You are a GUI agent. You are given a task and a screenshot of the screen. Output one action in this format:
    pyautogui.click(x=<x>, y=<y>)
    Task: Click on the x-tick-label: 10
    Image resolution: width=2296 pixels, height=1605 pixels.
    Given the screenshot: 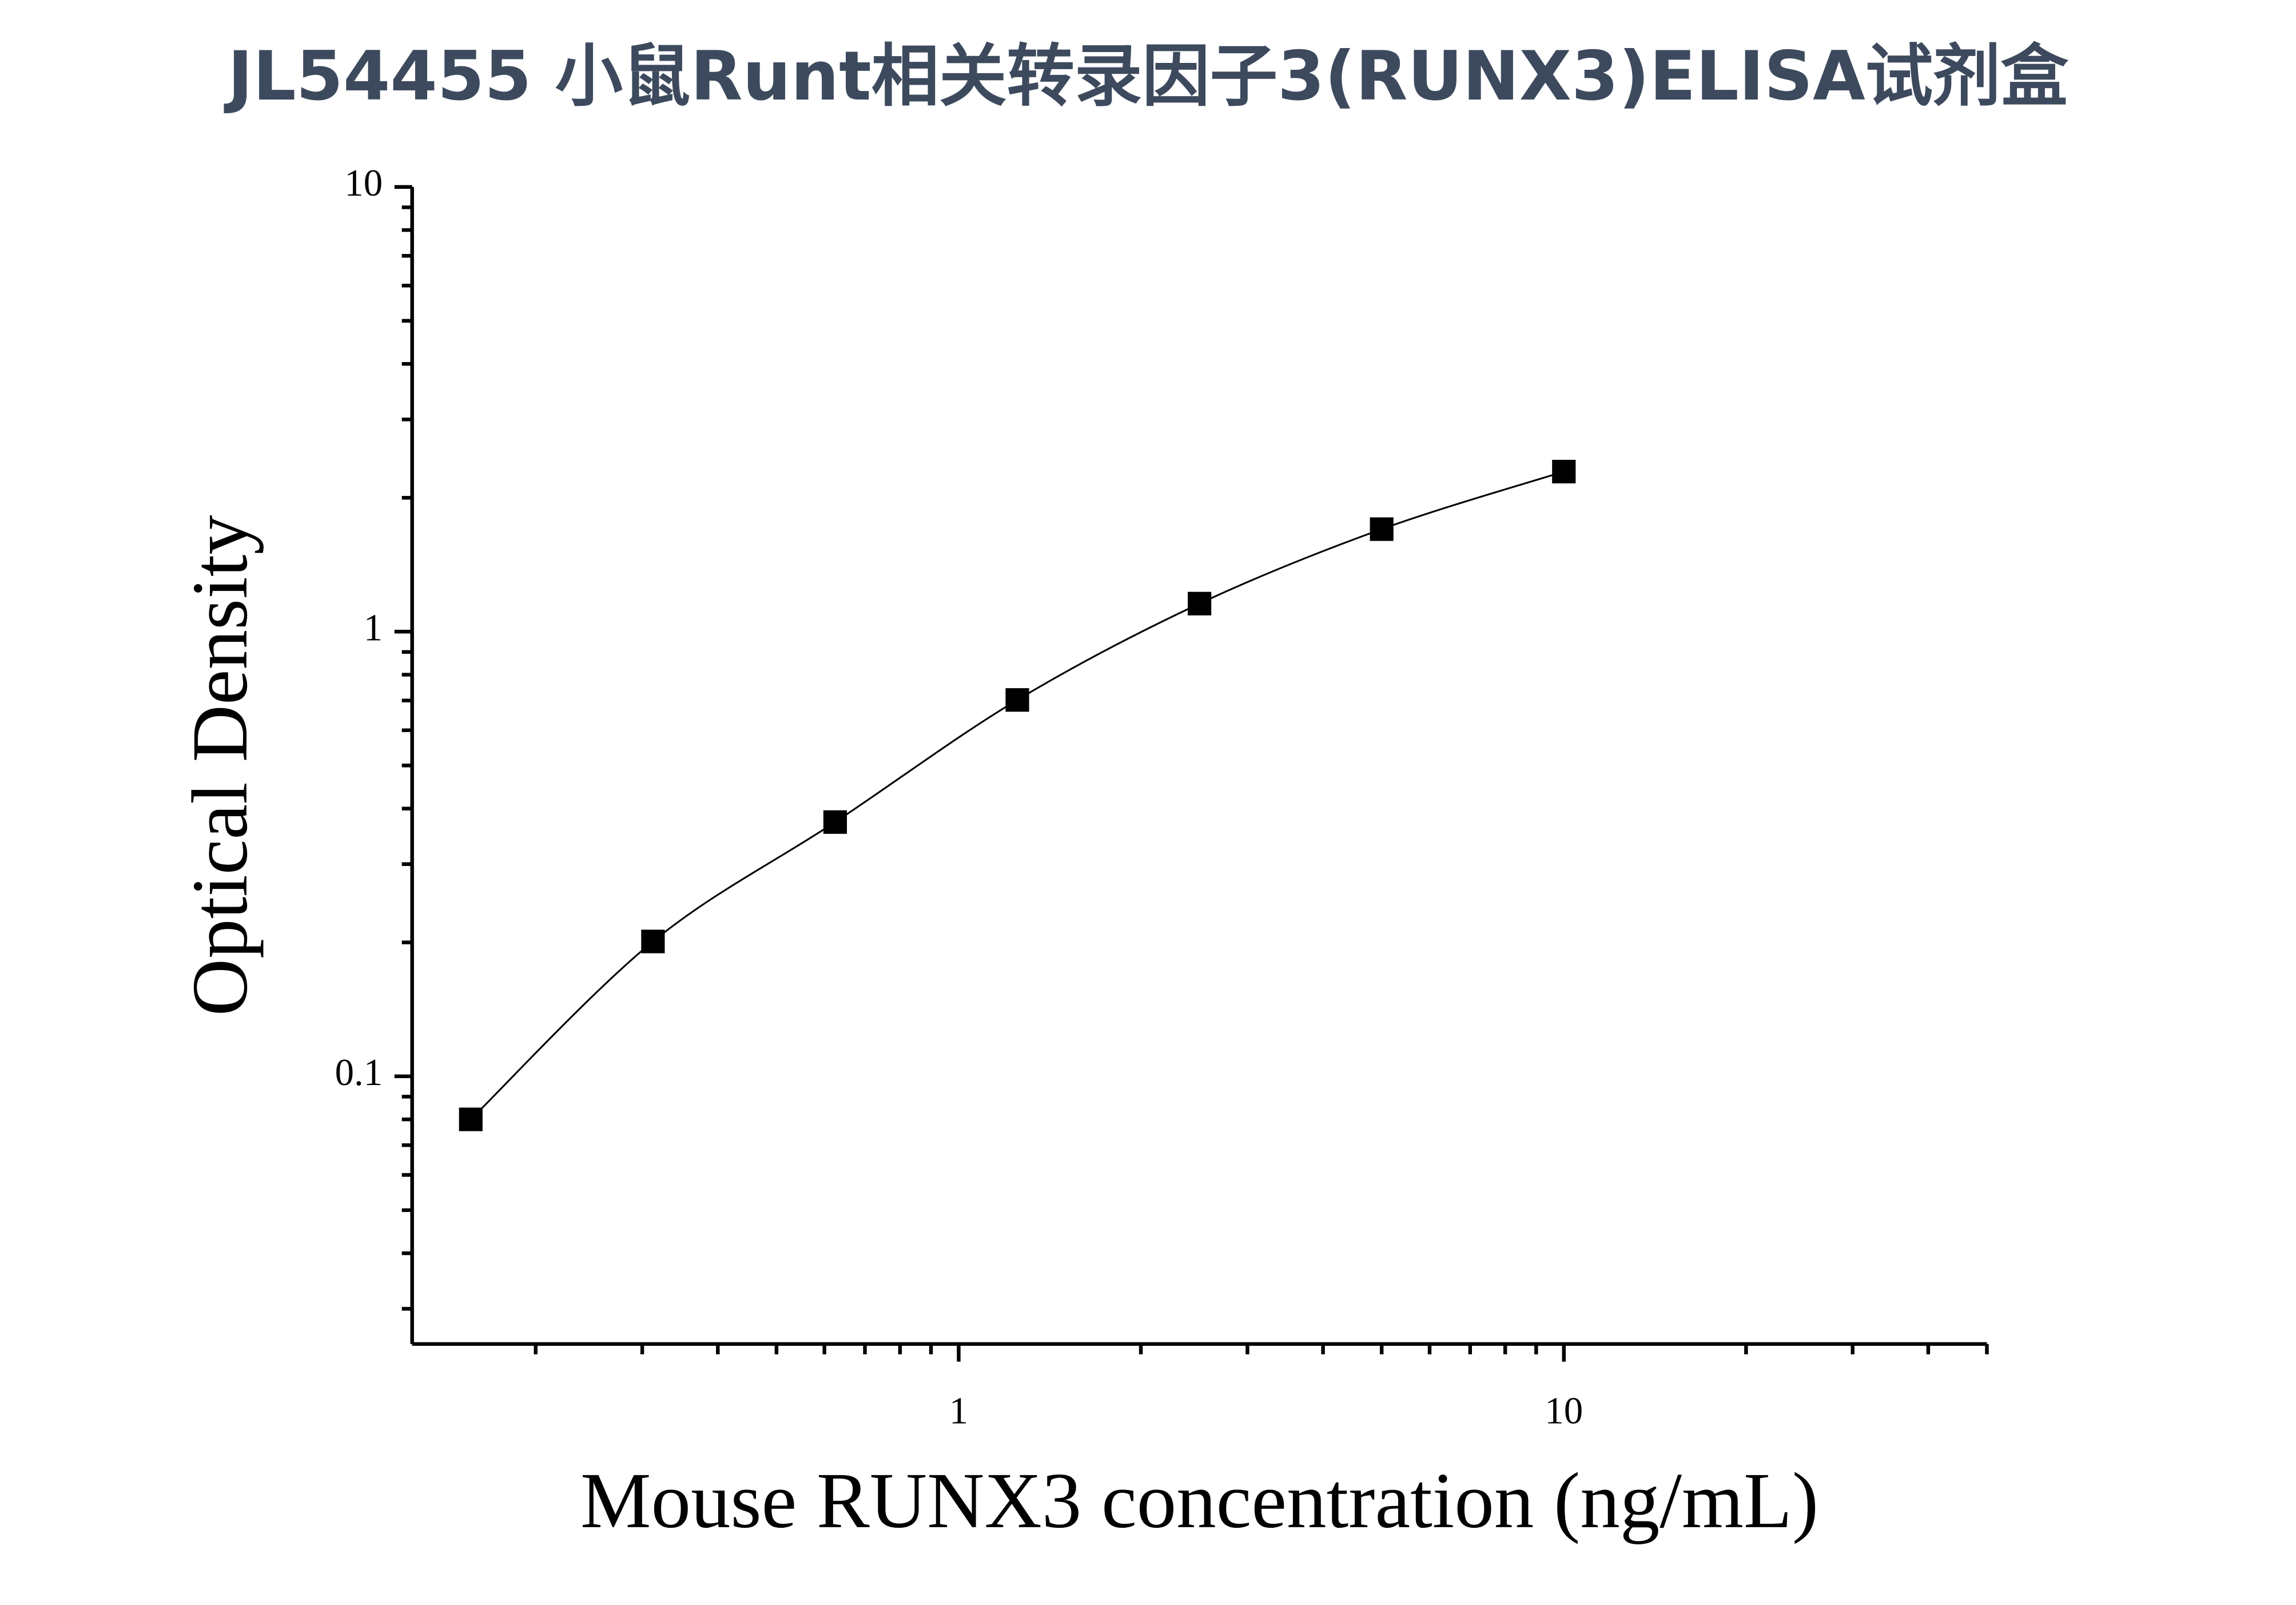 What is the action you would take?
    pyautogui.click(x=1564, y=1411)
    